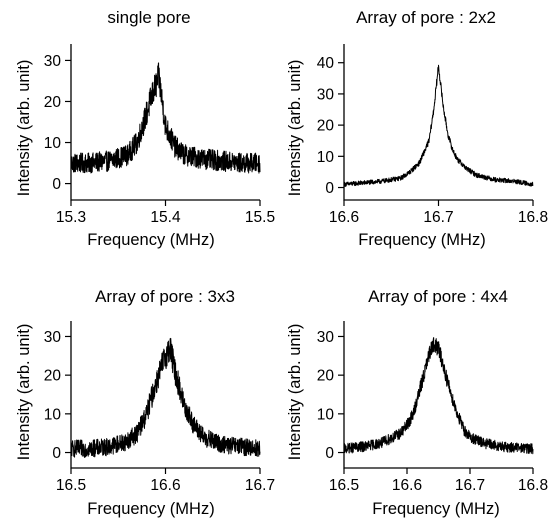 The height and width of the screenshot is (530, 555). What do you see at coordinates (148, 17) in the screenshot?
I see `panel-title: single pore` at bounding box center [148, 17].